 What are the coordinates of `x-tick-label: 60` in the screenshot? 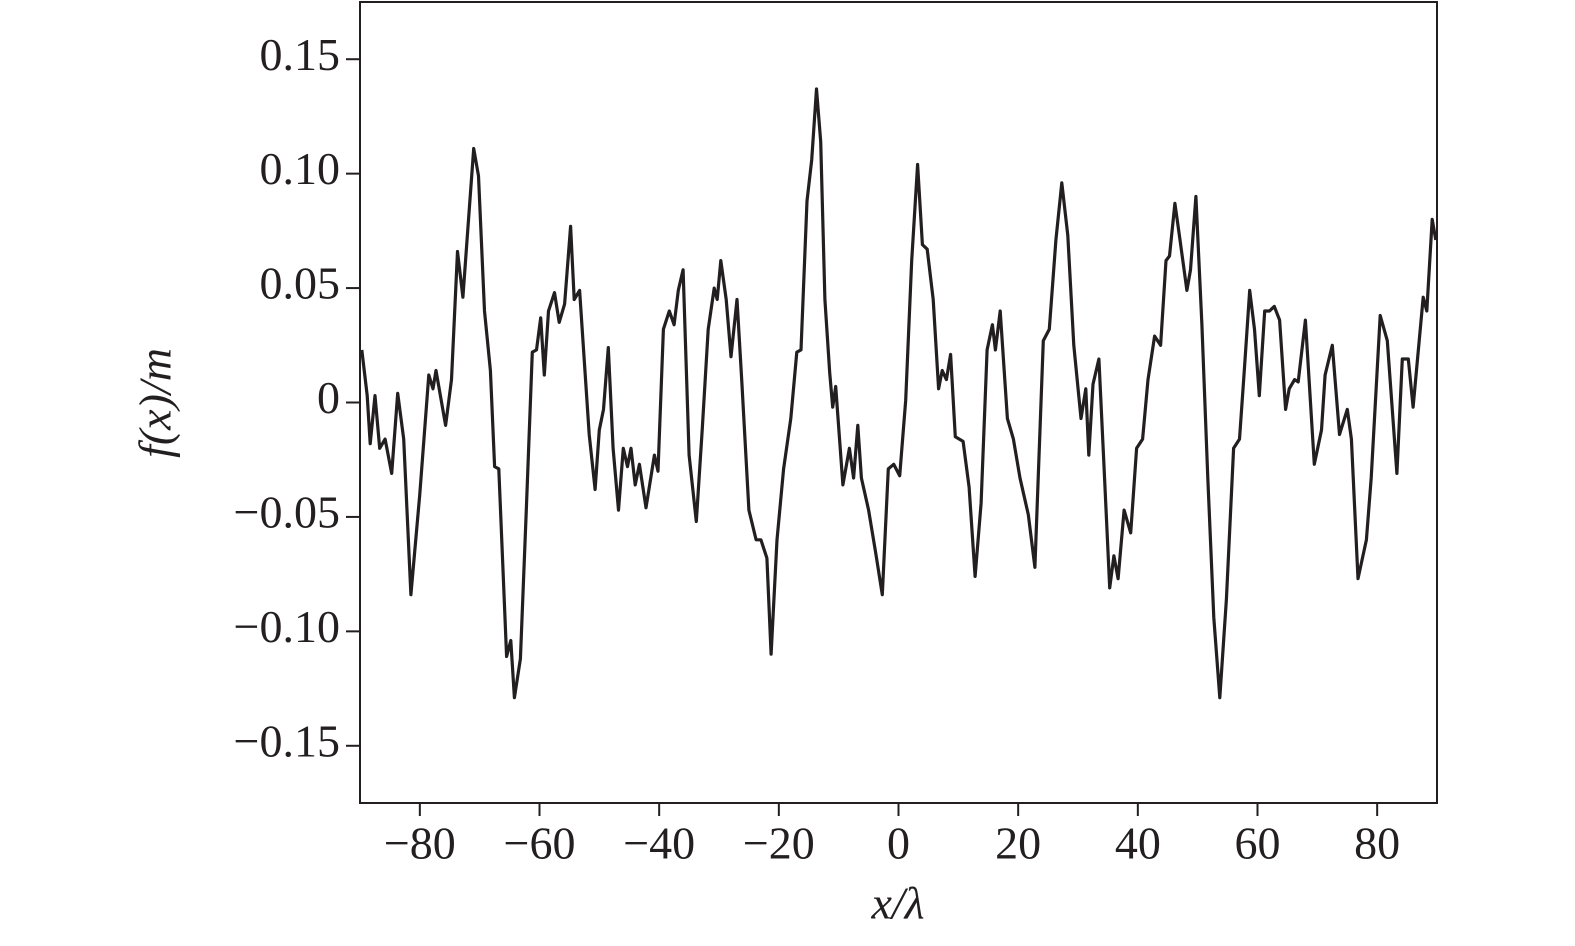 It's located at (1258, 843).